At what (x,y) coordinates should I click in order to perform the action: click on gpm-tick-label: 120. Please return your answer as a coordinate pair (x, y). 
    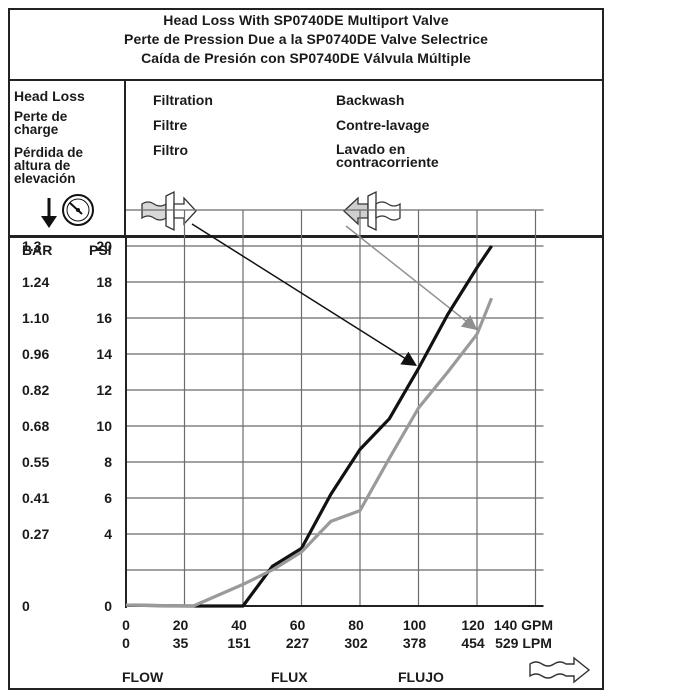
    Looking at the image, I should click on (473, 625).